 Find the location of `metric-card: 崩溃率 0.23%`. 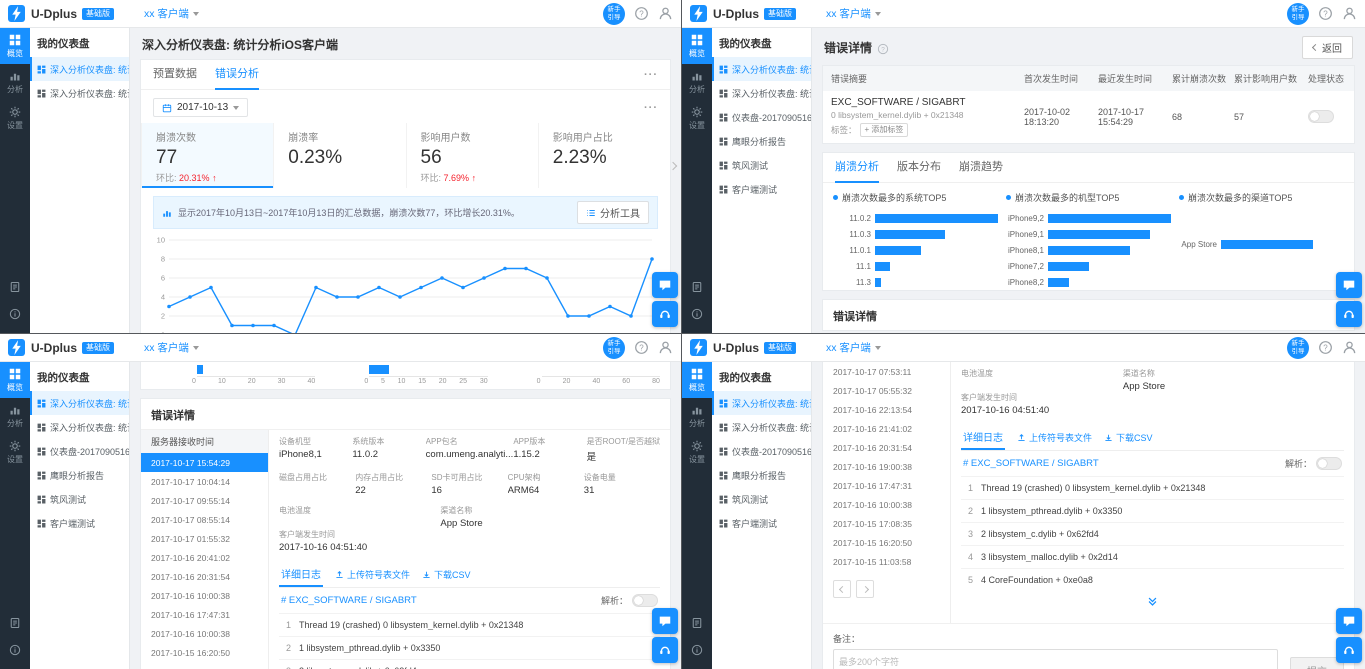

metric-card: 崩溃率 0.23% is located at coordinates (339, 155).